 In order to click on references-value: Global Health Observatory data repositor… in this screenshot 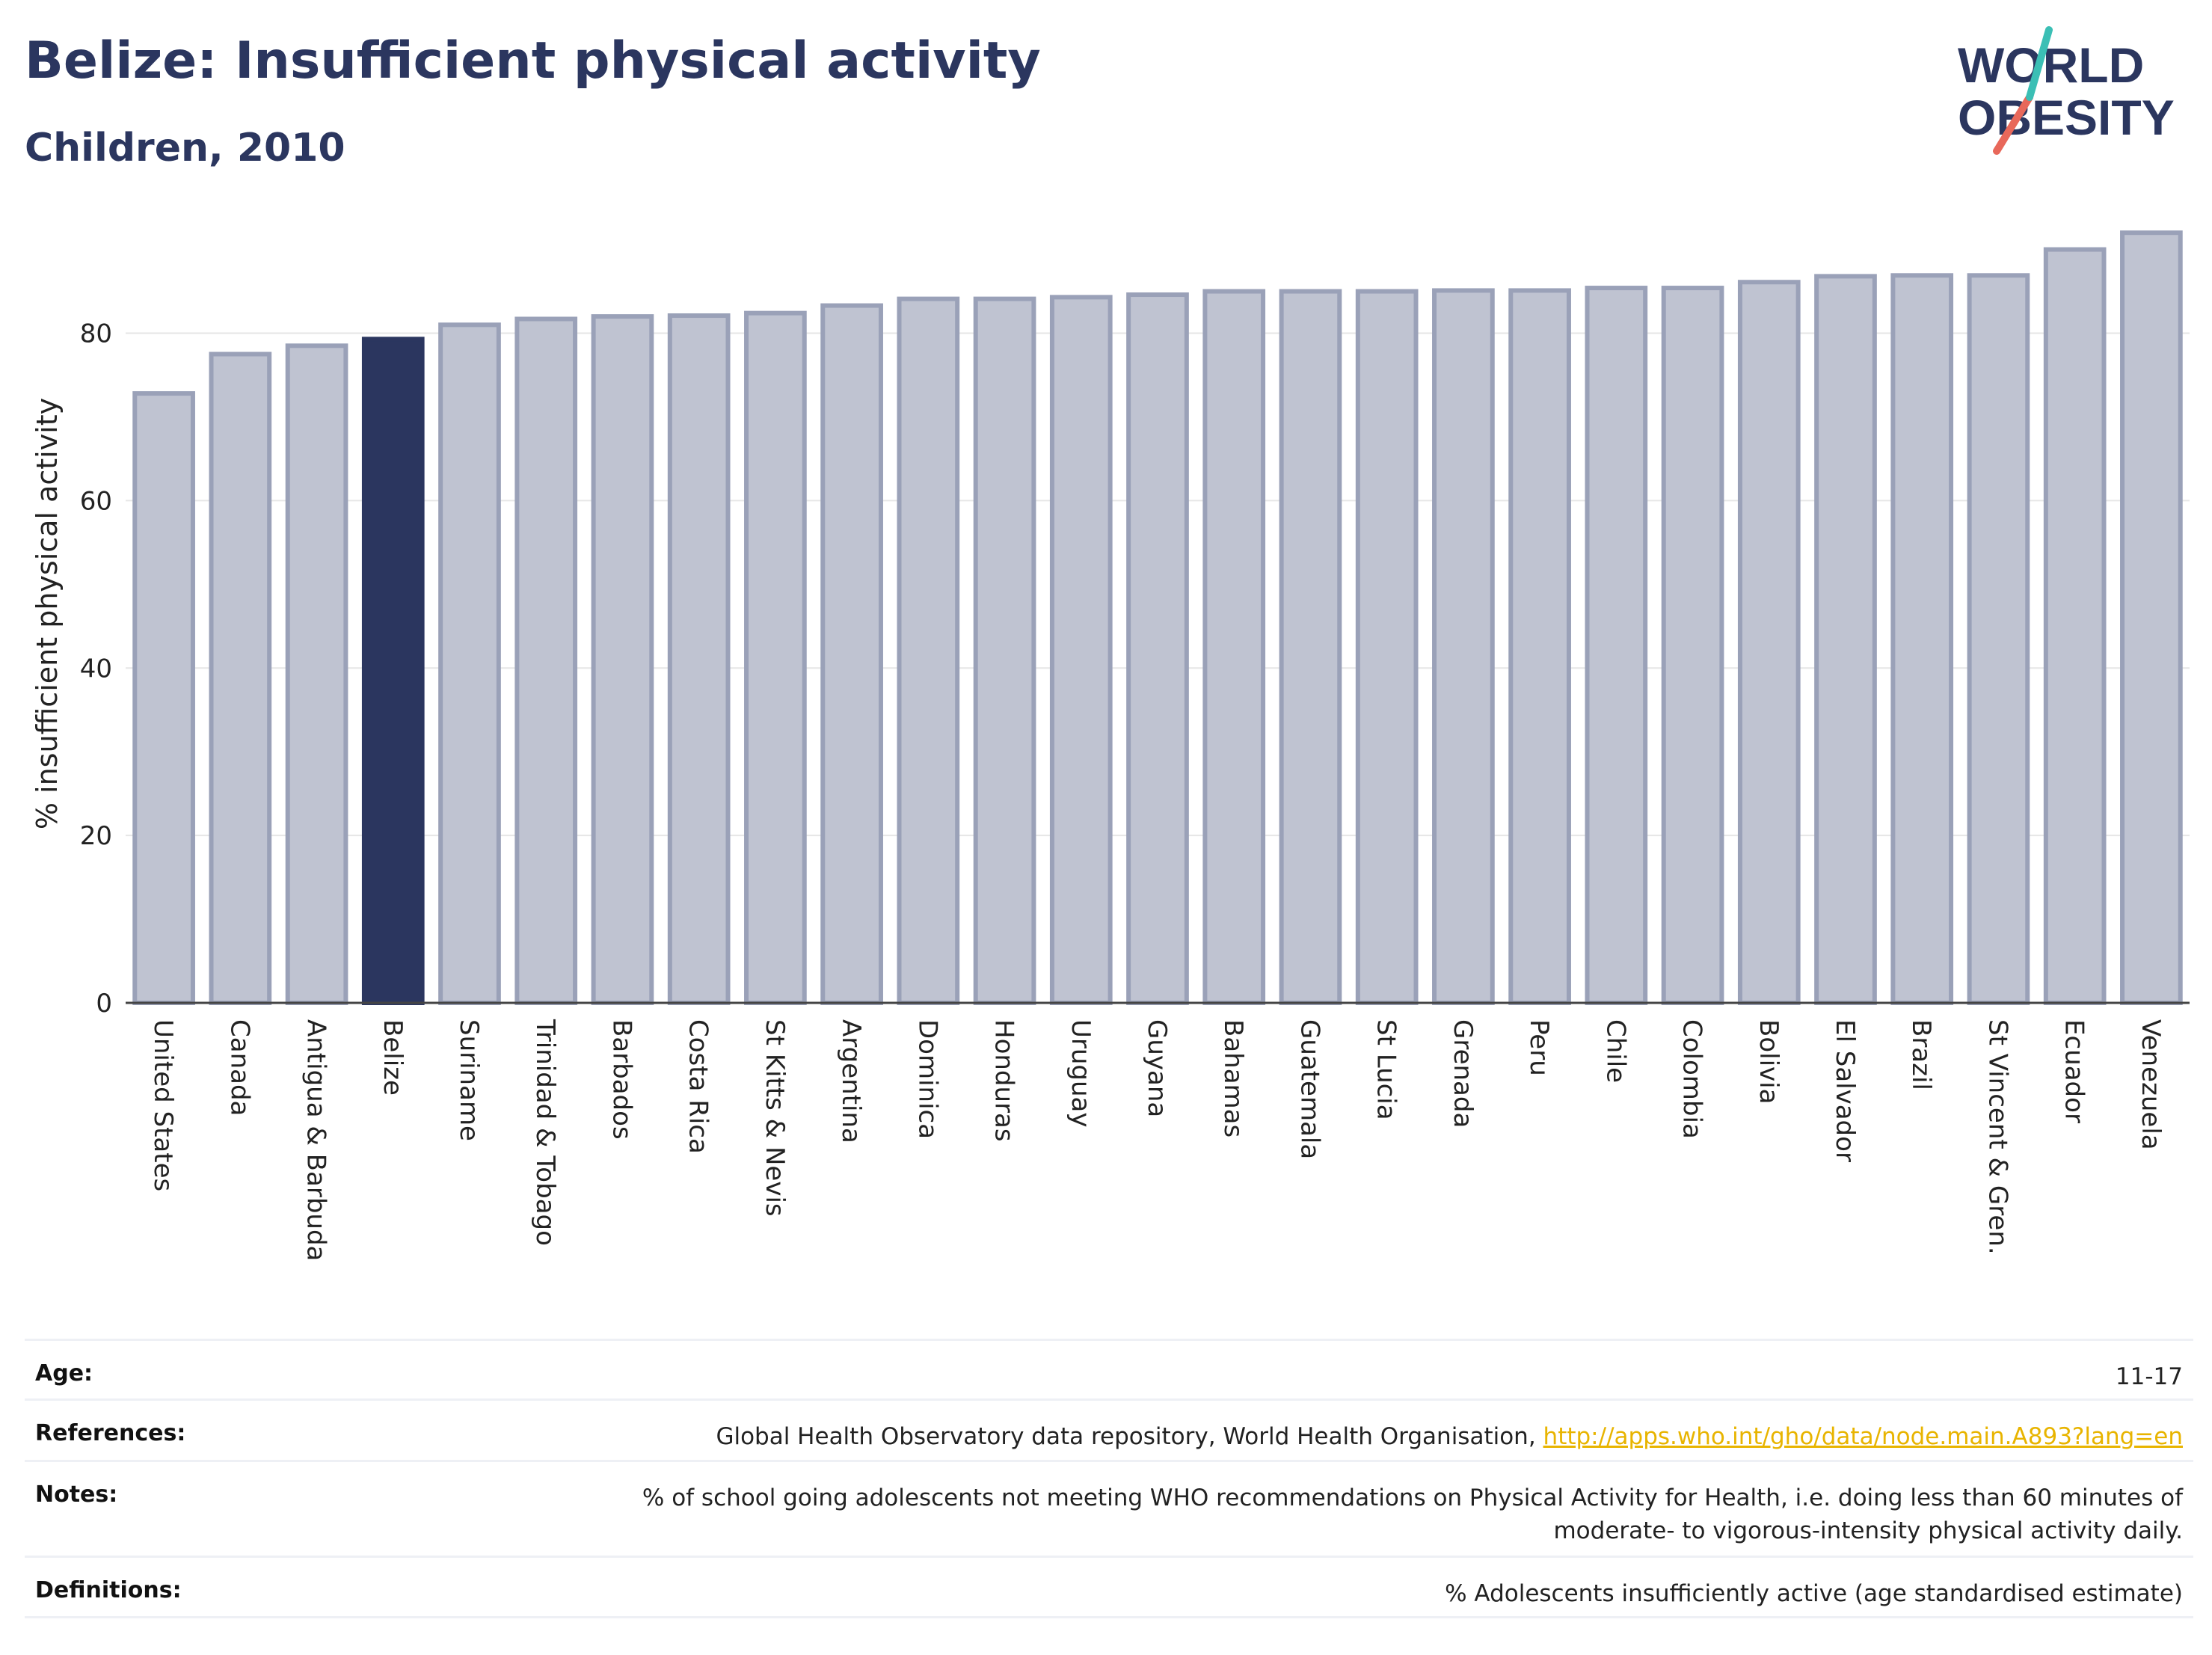, I will do `click(1449, 1436)`.